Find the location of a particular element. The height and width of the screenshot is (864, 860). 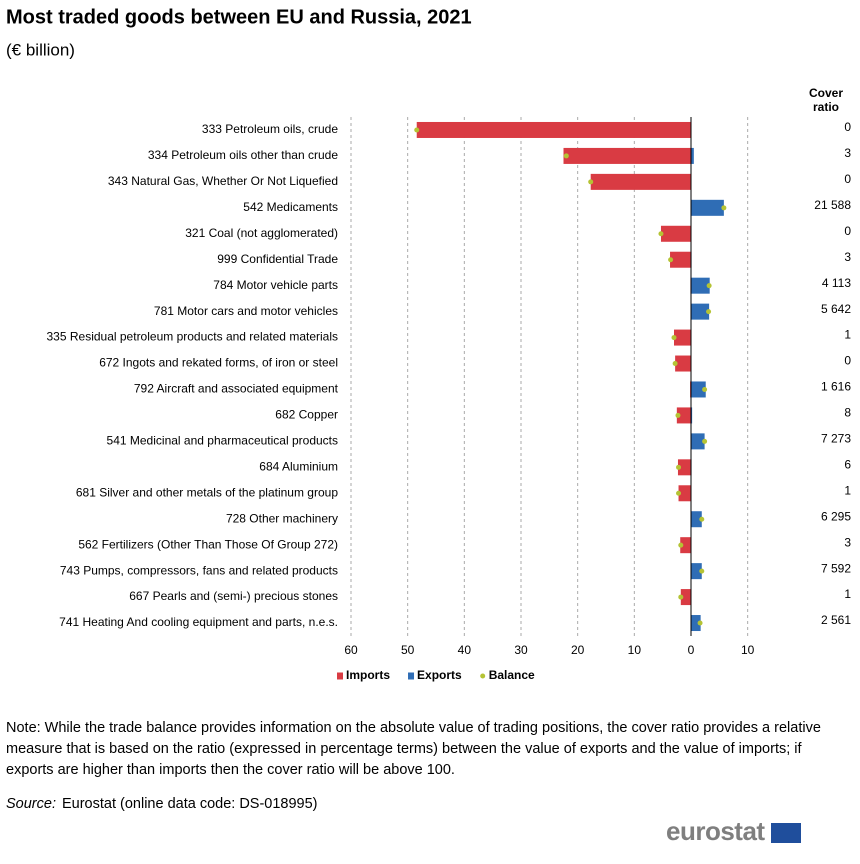

category-label: 792 Aircraft and associated equipment is located at coordinates (236, 389).